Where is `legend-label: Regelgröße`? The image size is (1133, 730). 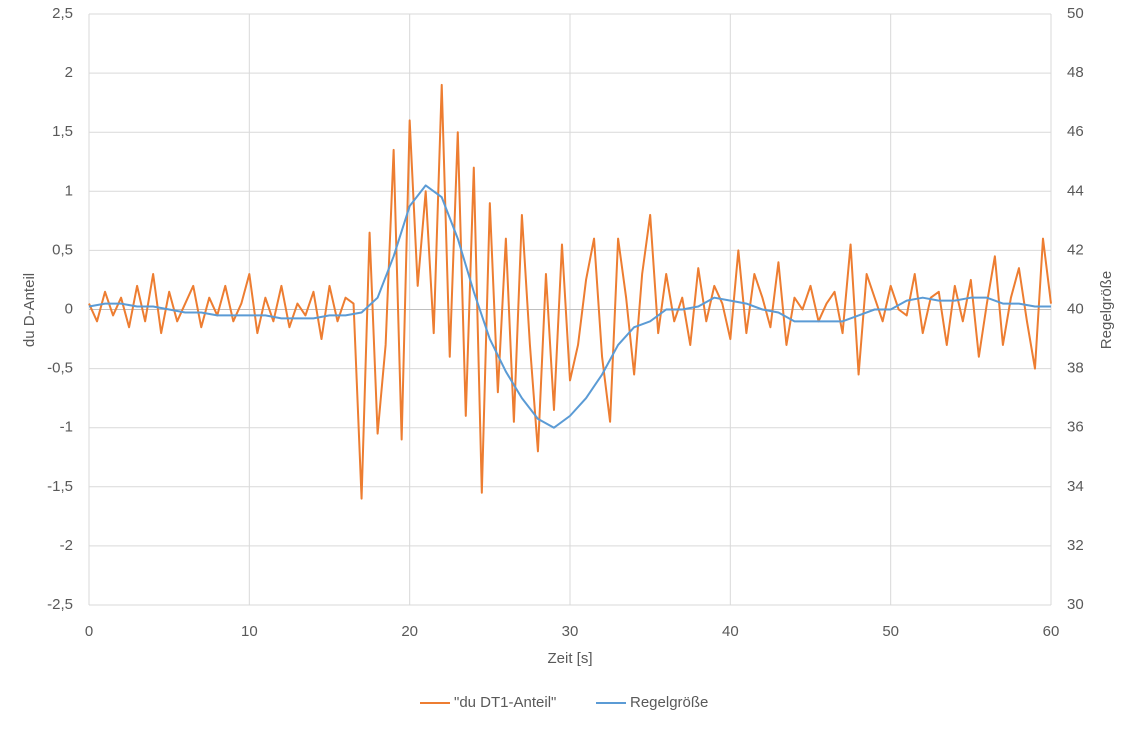
legend-label: Regelgröße is located at coordinates (669, 702).